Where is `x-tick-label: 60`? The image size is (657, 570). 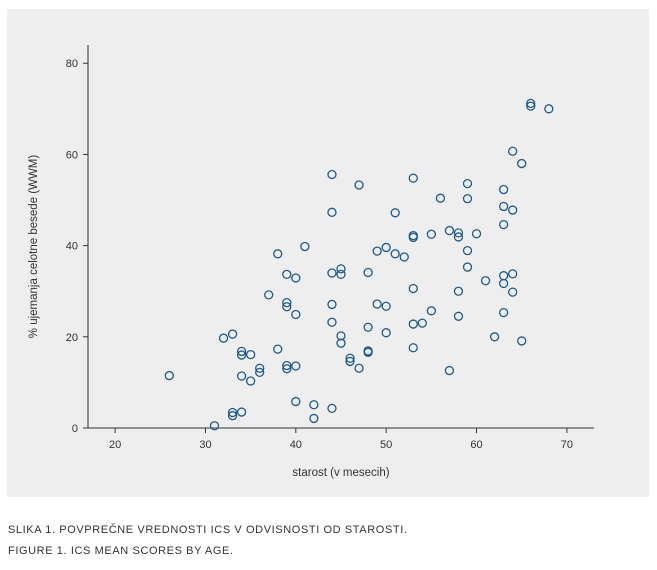
x-tick-label: 60 is located at coordinates (476, 445).